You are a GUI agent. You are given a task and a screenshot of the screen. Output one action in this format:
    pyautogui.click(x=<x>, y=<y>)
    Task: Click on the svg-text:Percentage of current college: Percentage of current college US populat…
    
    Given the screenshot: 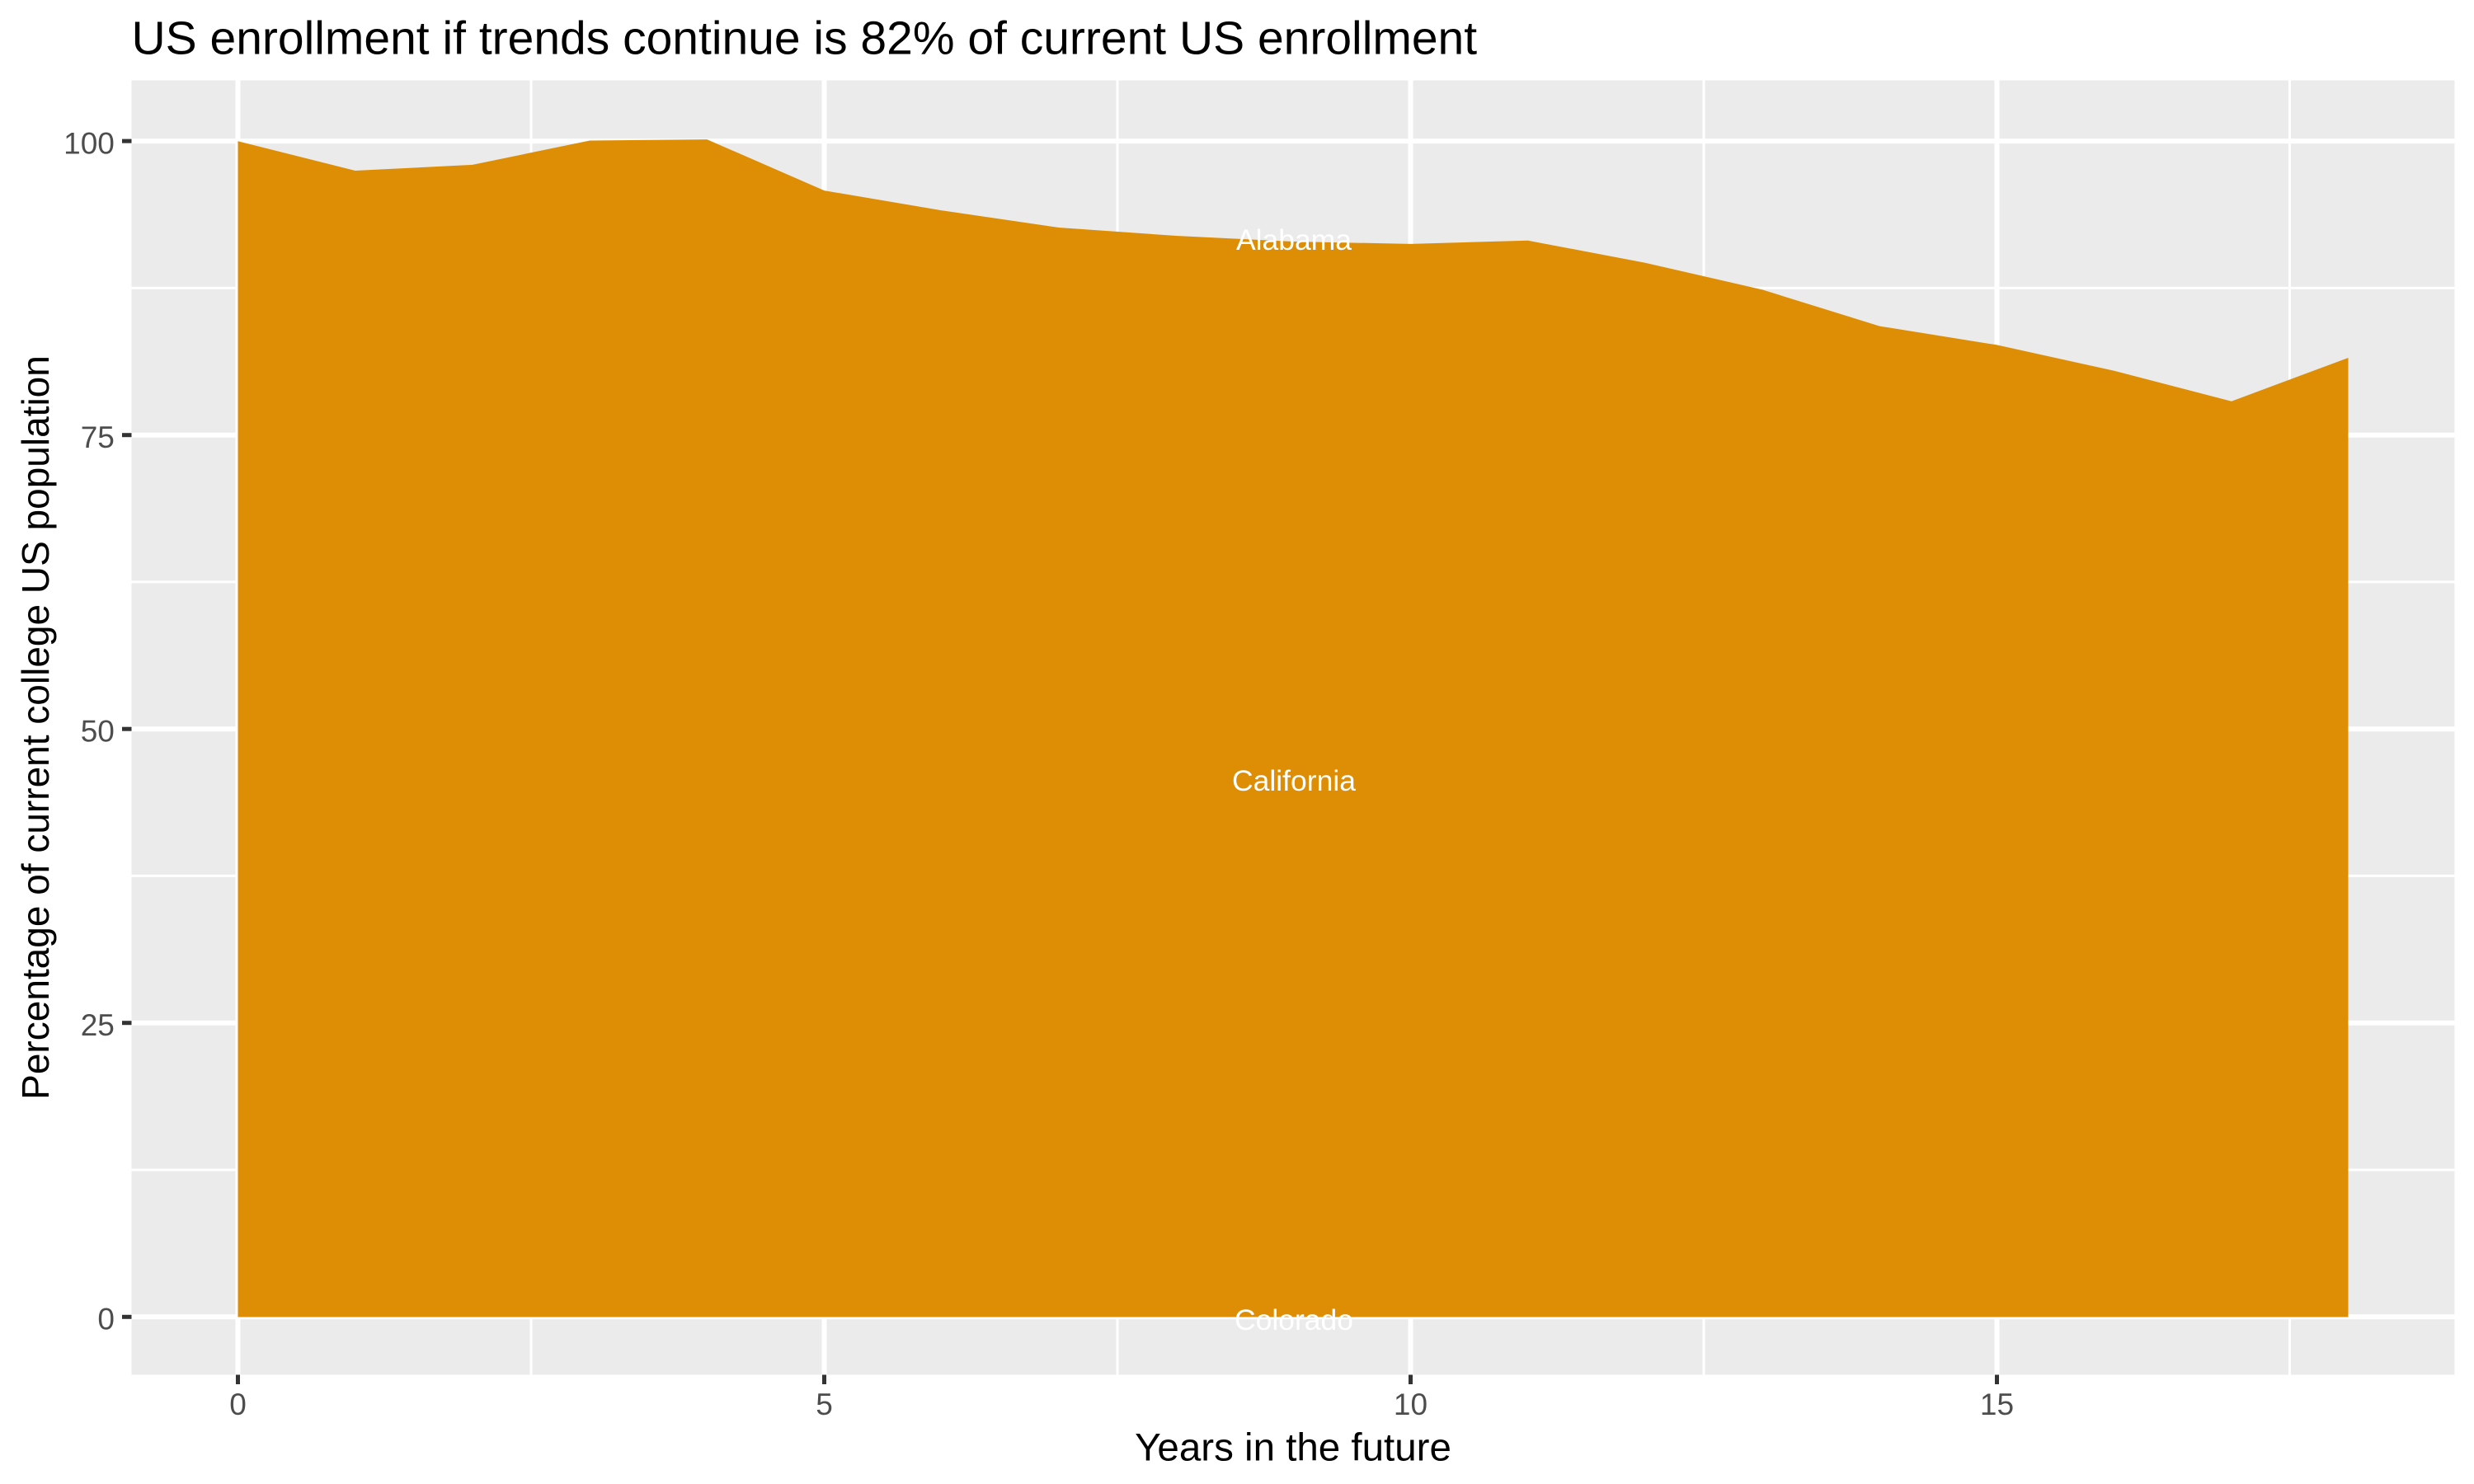 What is the action you would take?
    pyautogui.click(x=35, y=727)
    